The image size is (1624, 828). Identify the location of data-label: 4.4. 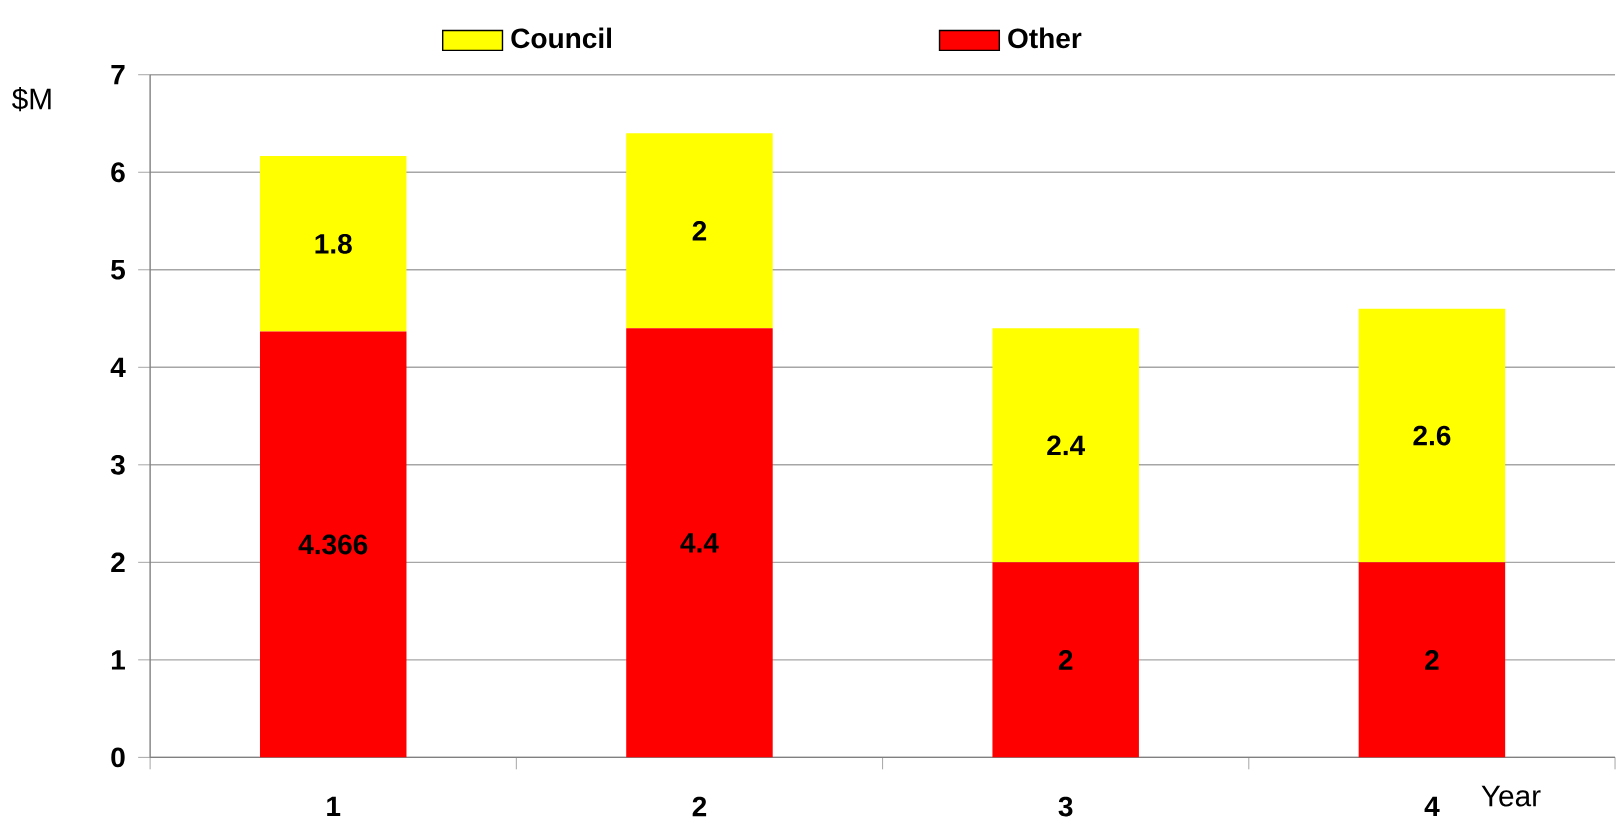
(699, 543).